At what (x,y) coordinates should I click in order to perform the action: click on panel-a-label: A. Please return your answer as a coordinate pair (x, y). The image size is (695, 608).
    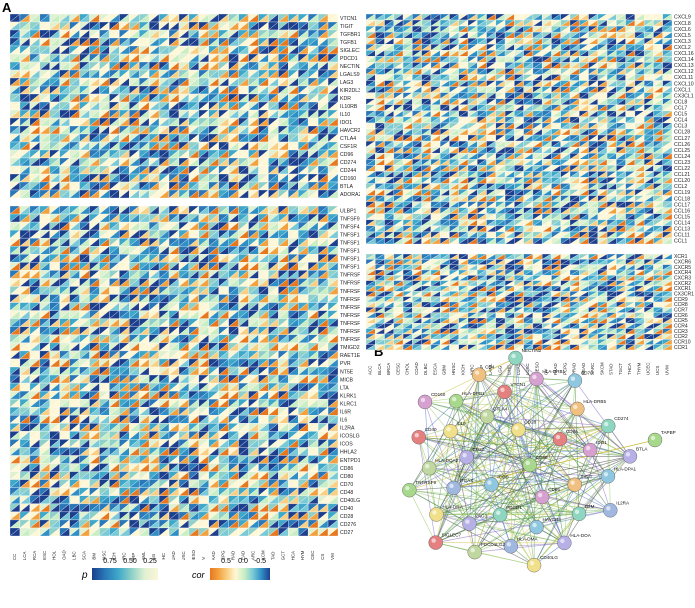
    Looking at the image, I should click on (7, 7).